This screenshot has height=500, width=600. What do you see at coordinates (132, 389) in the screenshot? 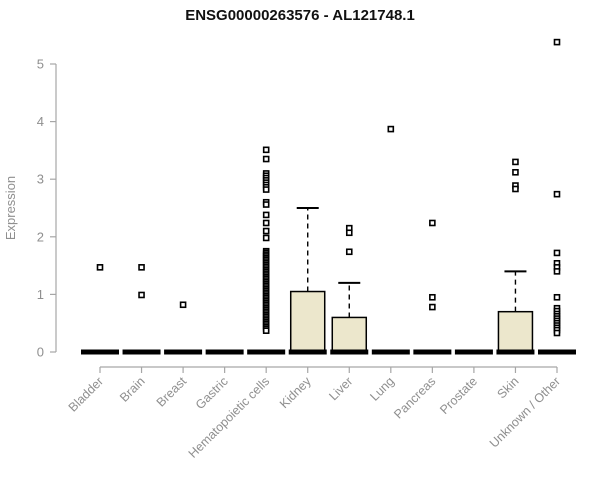
I see `x-tick-label: Brain` at bounding box center [132, 389].